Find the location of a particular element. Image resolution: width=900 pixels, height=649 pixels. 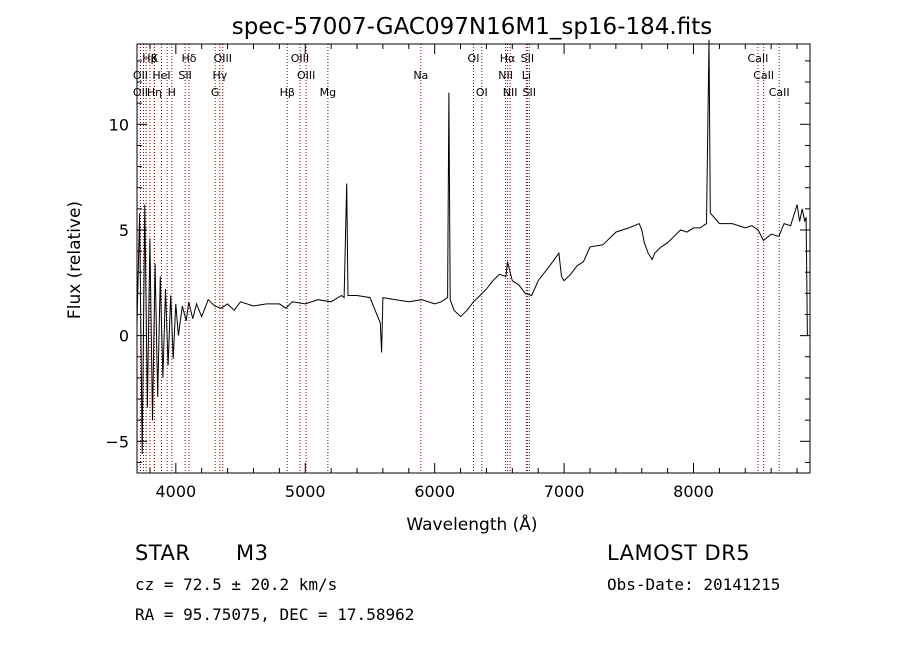

object-subclass: M3 is located at coordinates (252, 553).